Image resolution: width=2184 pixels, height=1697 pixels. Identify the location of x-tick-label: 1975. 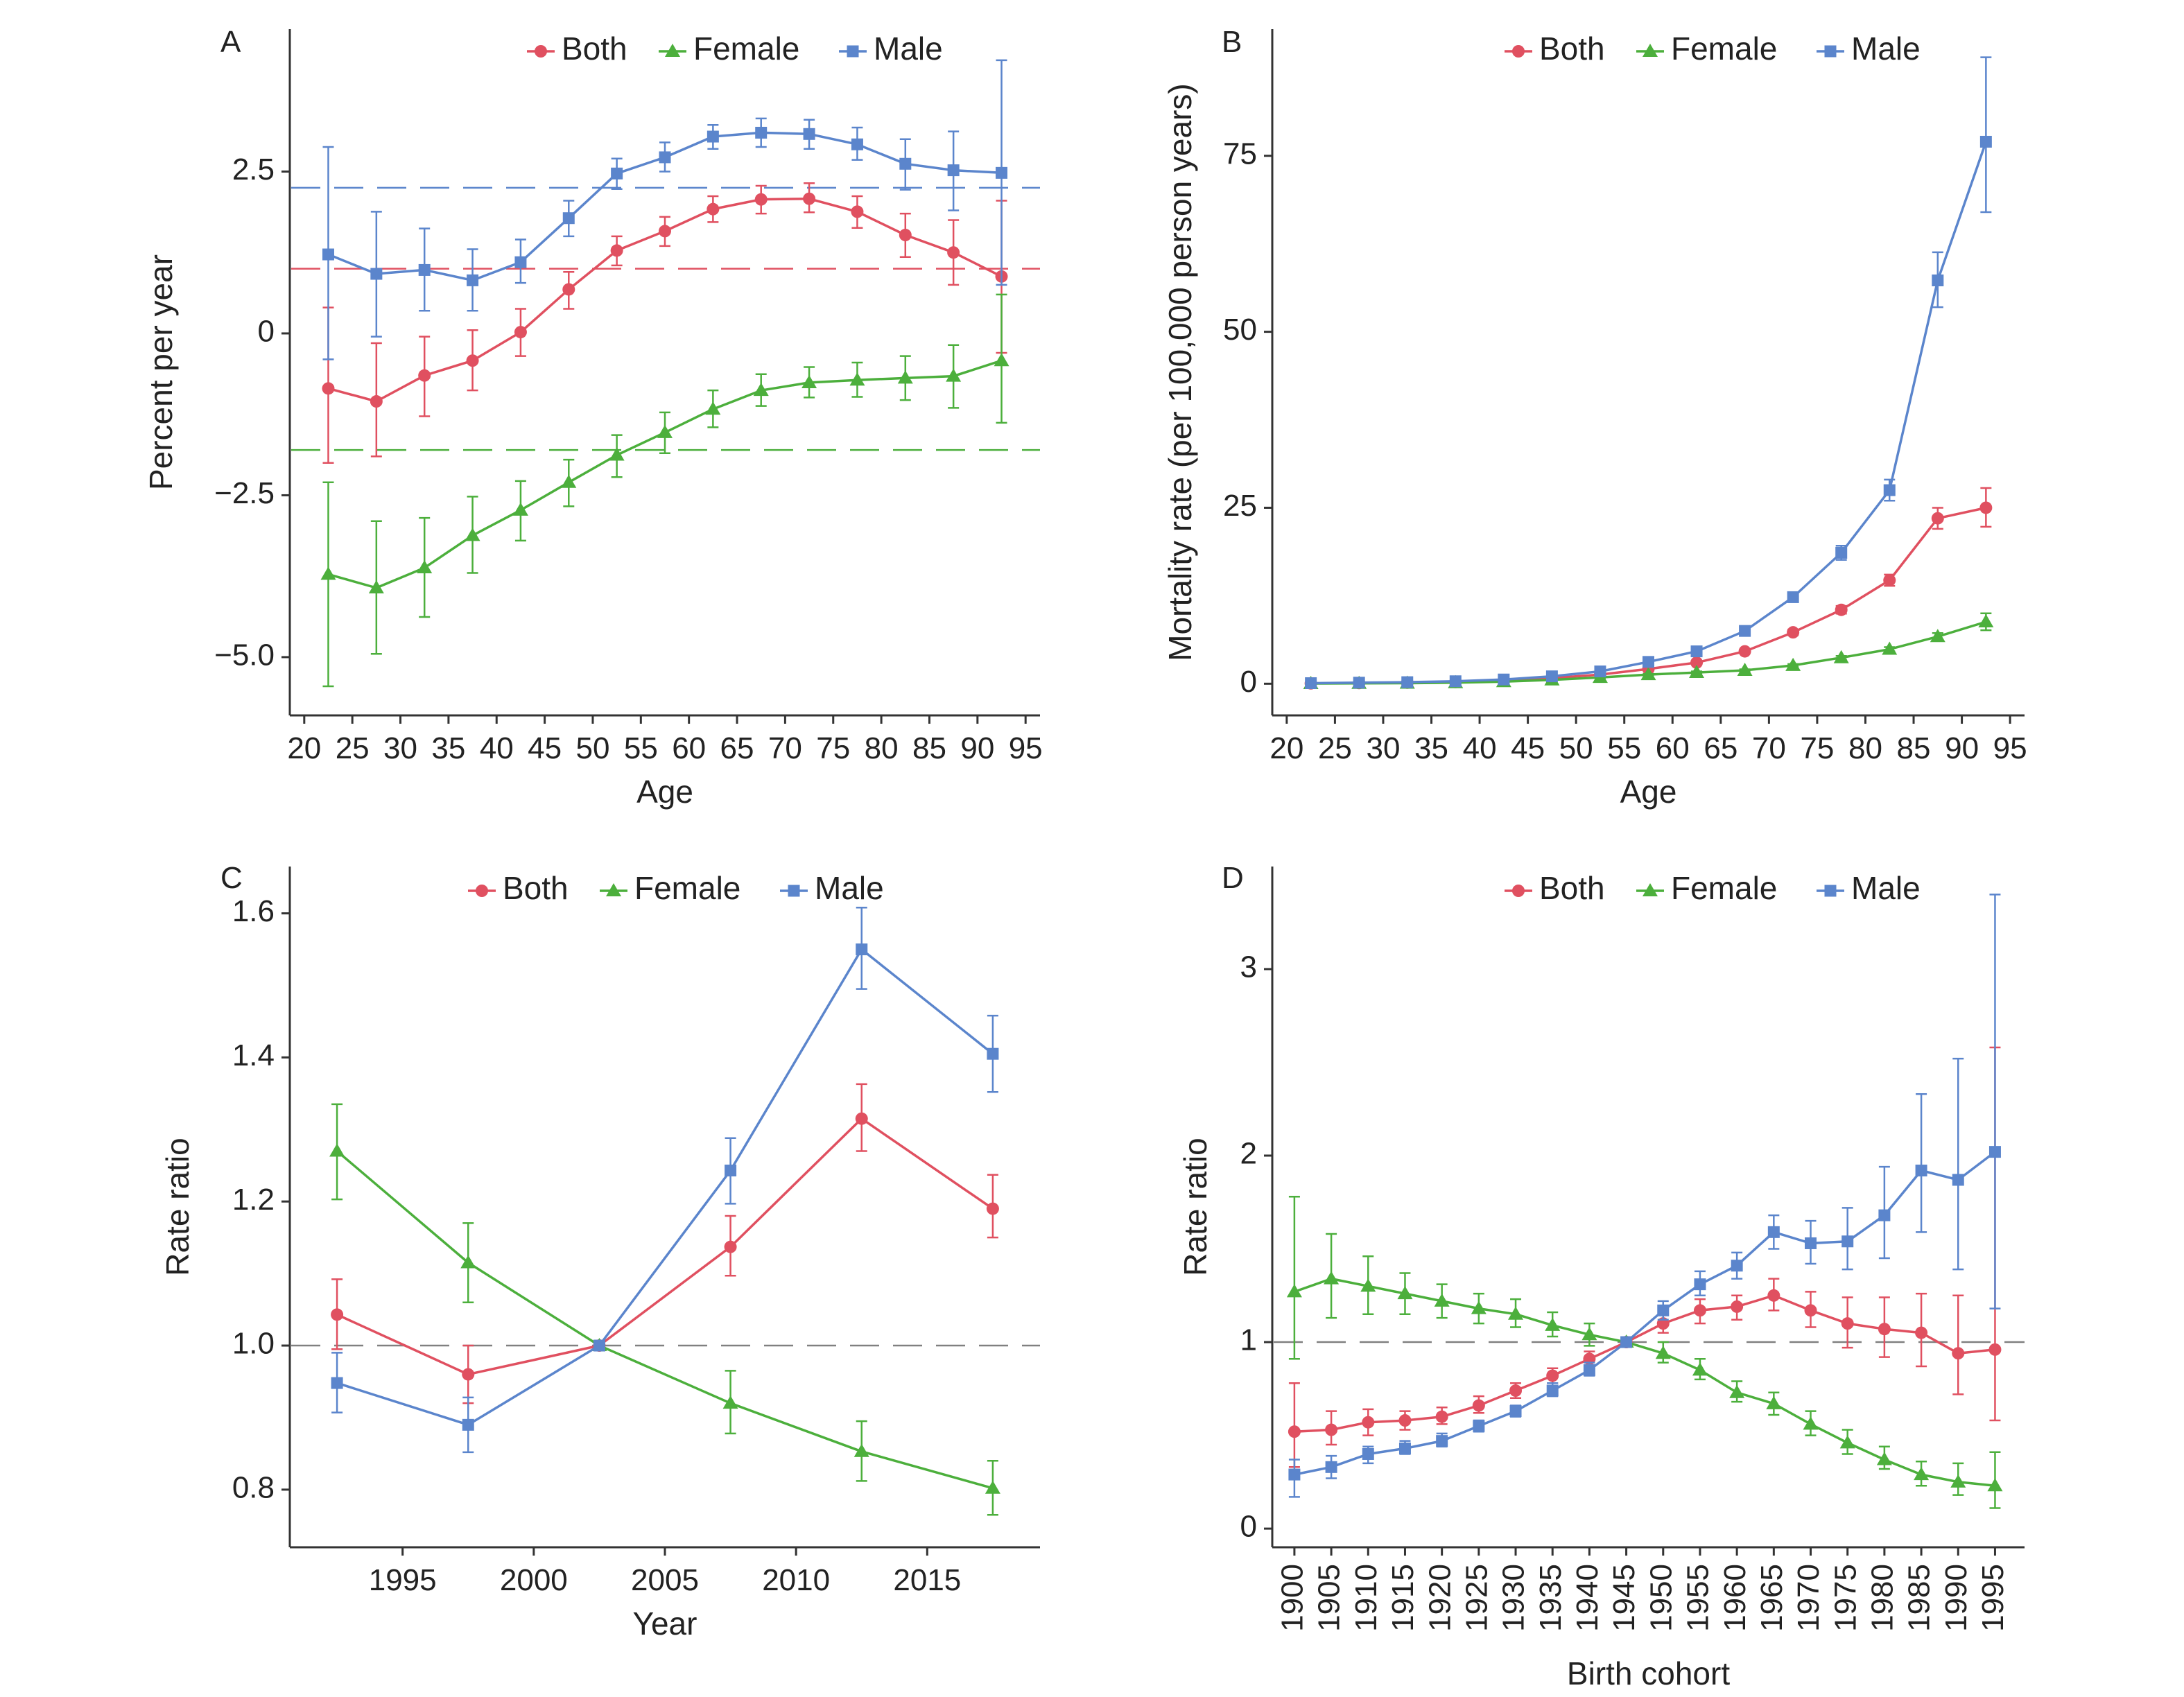
(1845, 1598).